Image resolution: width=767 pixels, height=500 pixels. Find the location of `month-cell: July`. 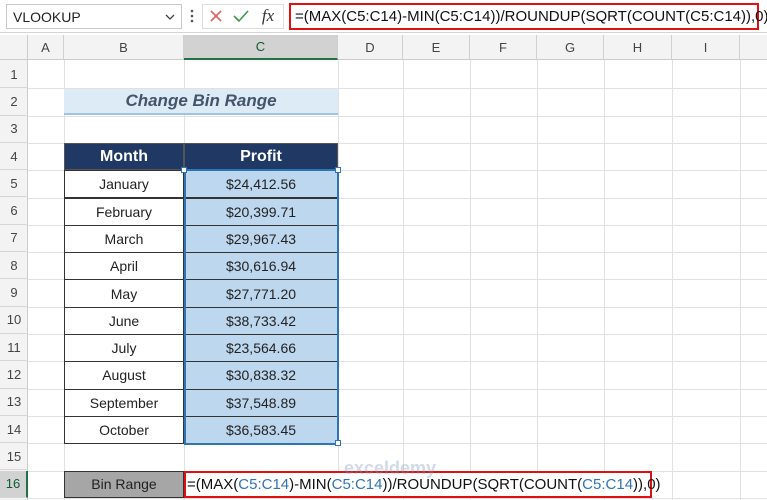

month-cell: July is located at coordinates (124, 348).